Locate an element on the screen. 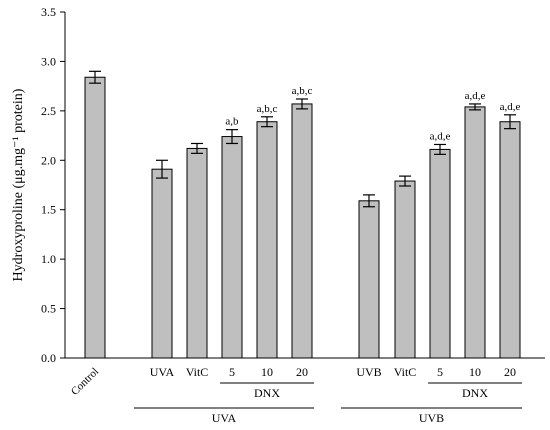 The height and width of the screenshot is (430, 550). y-tick-label: 2.5 is located at coordinates (48, 111).